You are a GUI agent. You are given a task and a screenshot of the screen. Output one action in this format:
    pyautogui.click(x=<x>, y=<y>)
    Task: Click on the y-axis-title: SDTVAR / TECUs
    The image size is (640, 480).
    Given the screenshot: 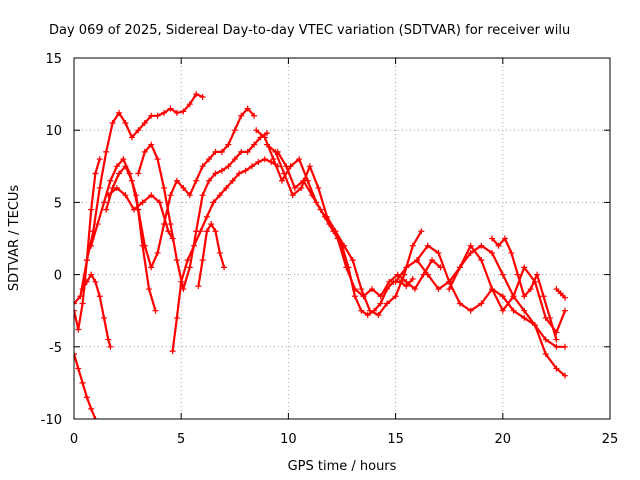 What is the action you would take?
    pyautogui.click(x=14, y=238)
    